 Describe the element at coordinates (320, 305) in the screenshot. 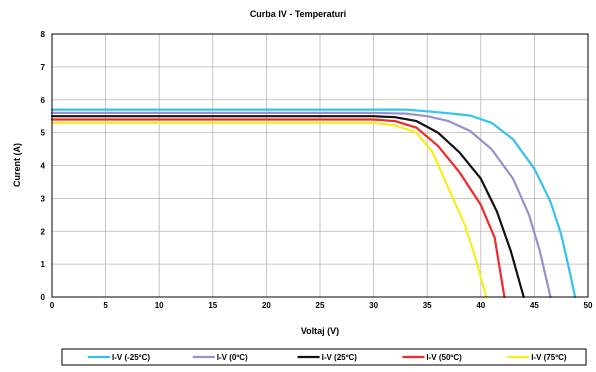

I see `x-tick-label-5: 25` at that location.